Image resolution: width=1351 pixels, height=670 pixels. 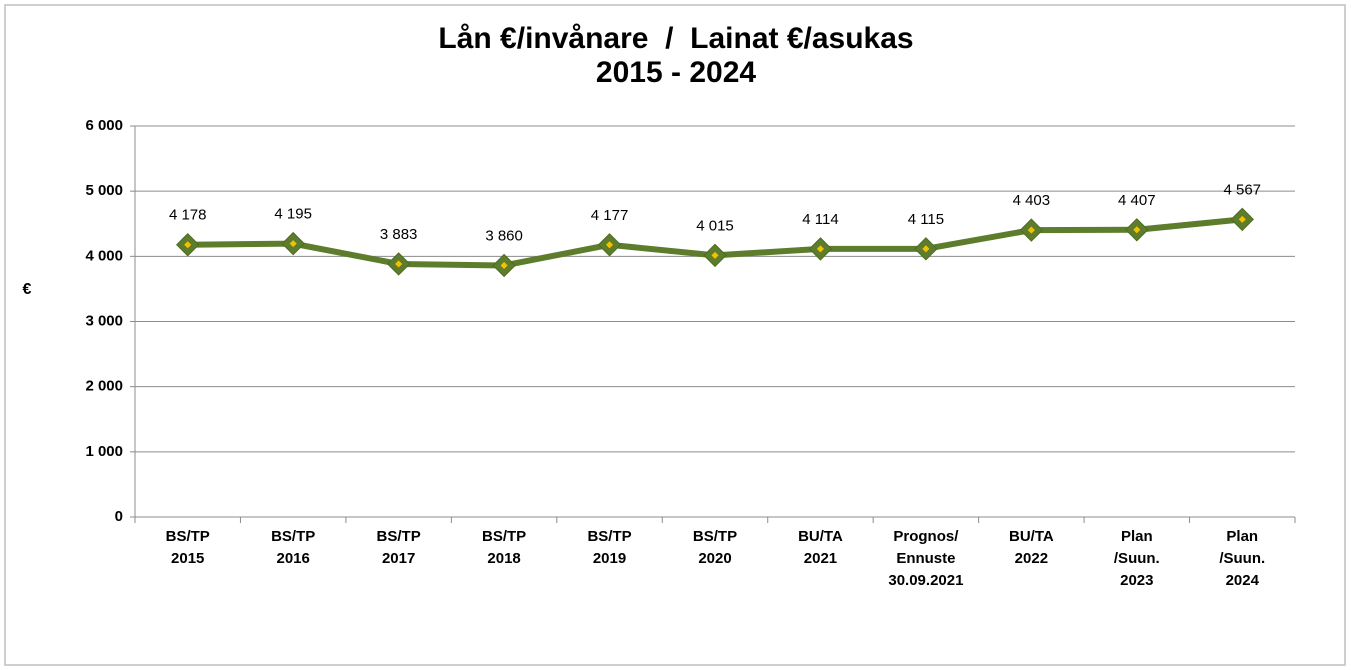 What do you see at coordinates (1137, 200) in the screenshot?
I see `data-label: 4 407` at bounding box center [1137, 200].